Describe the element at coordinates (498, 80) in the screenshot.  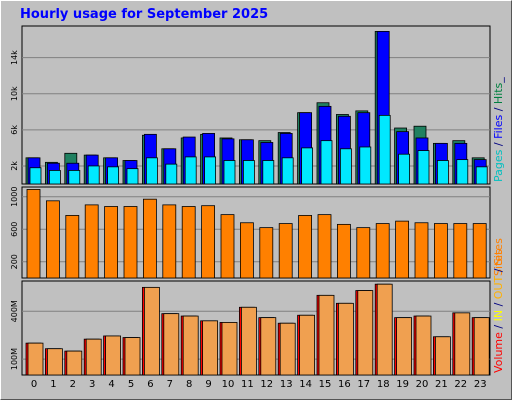
I see `panel-1-legend-item: _` at that location.